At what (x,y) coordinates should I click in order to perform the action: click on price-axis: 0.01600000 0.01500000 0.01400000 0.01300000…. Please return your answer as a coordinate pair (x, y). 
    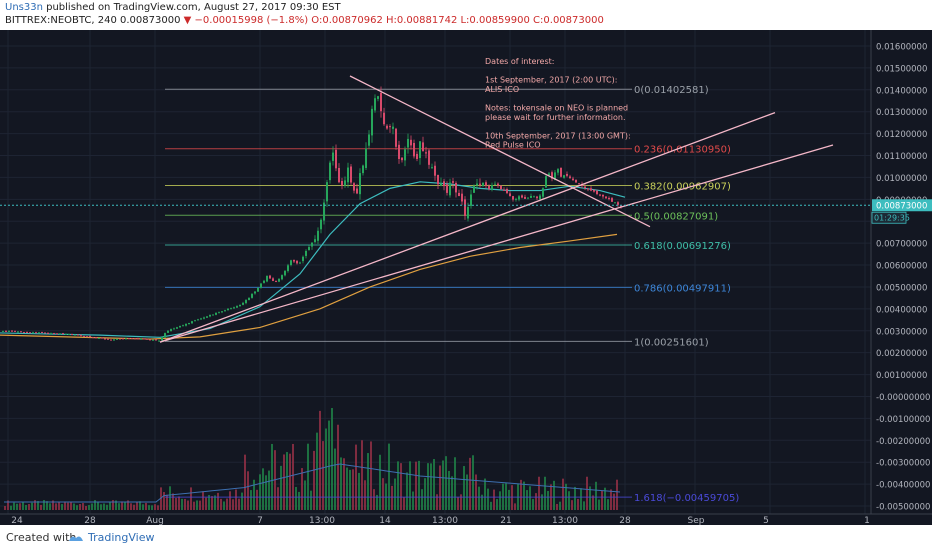
    Looking at the image, I should click on (901, 272).